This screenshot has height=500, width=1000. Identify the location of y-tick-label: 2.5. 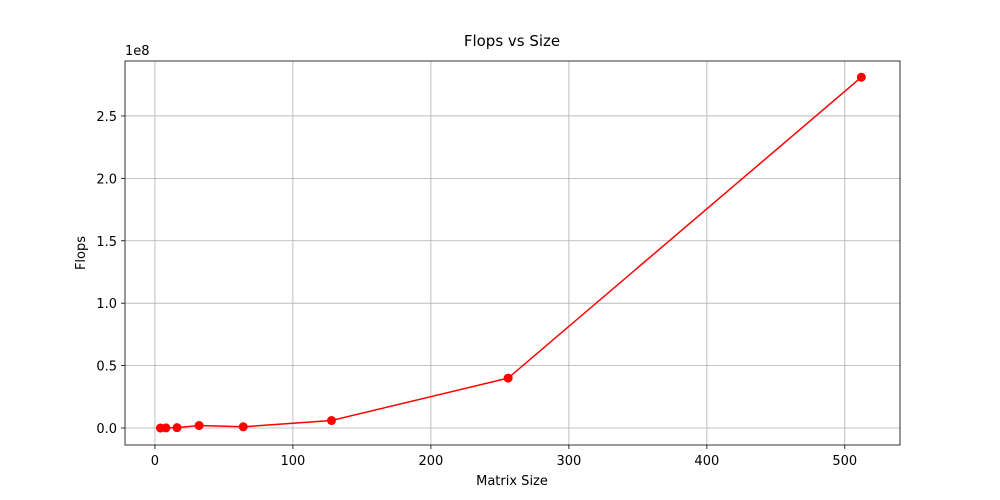
(106, 117).